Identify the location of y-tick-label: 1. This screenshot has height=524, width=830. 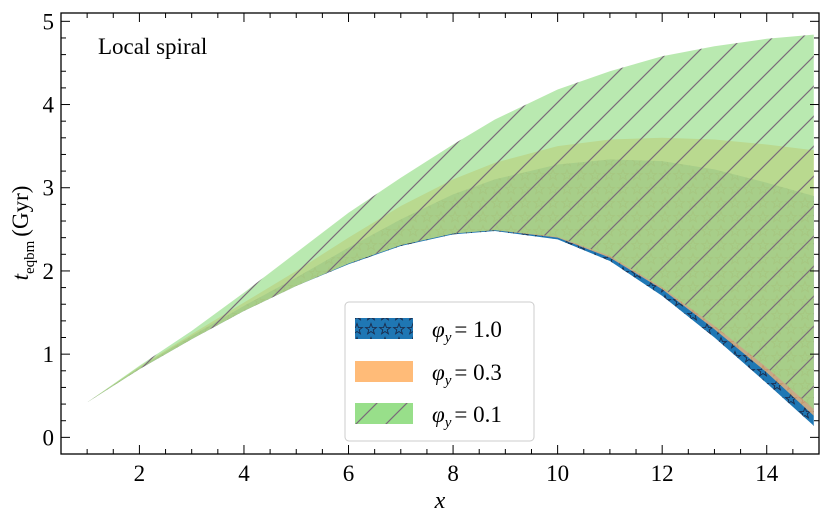
(49, 354).